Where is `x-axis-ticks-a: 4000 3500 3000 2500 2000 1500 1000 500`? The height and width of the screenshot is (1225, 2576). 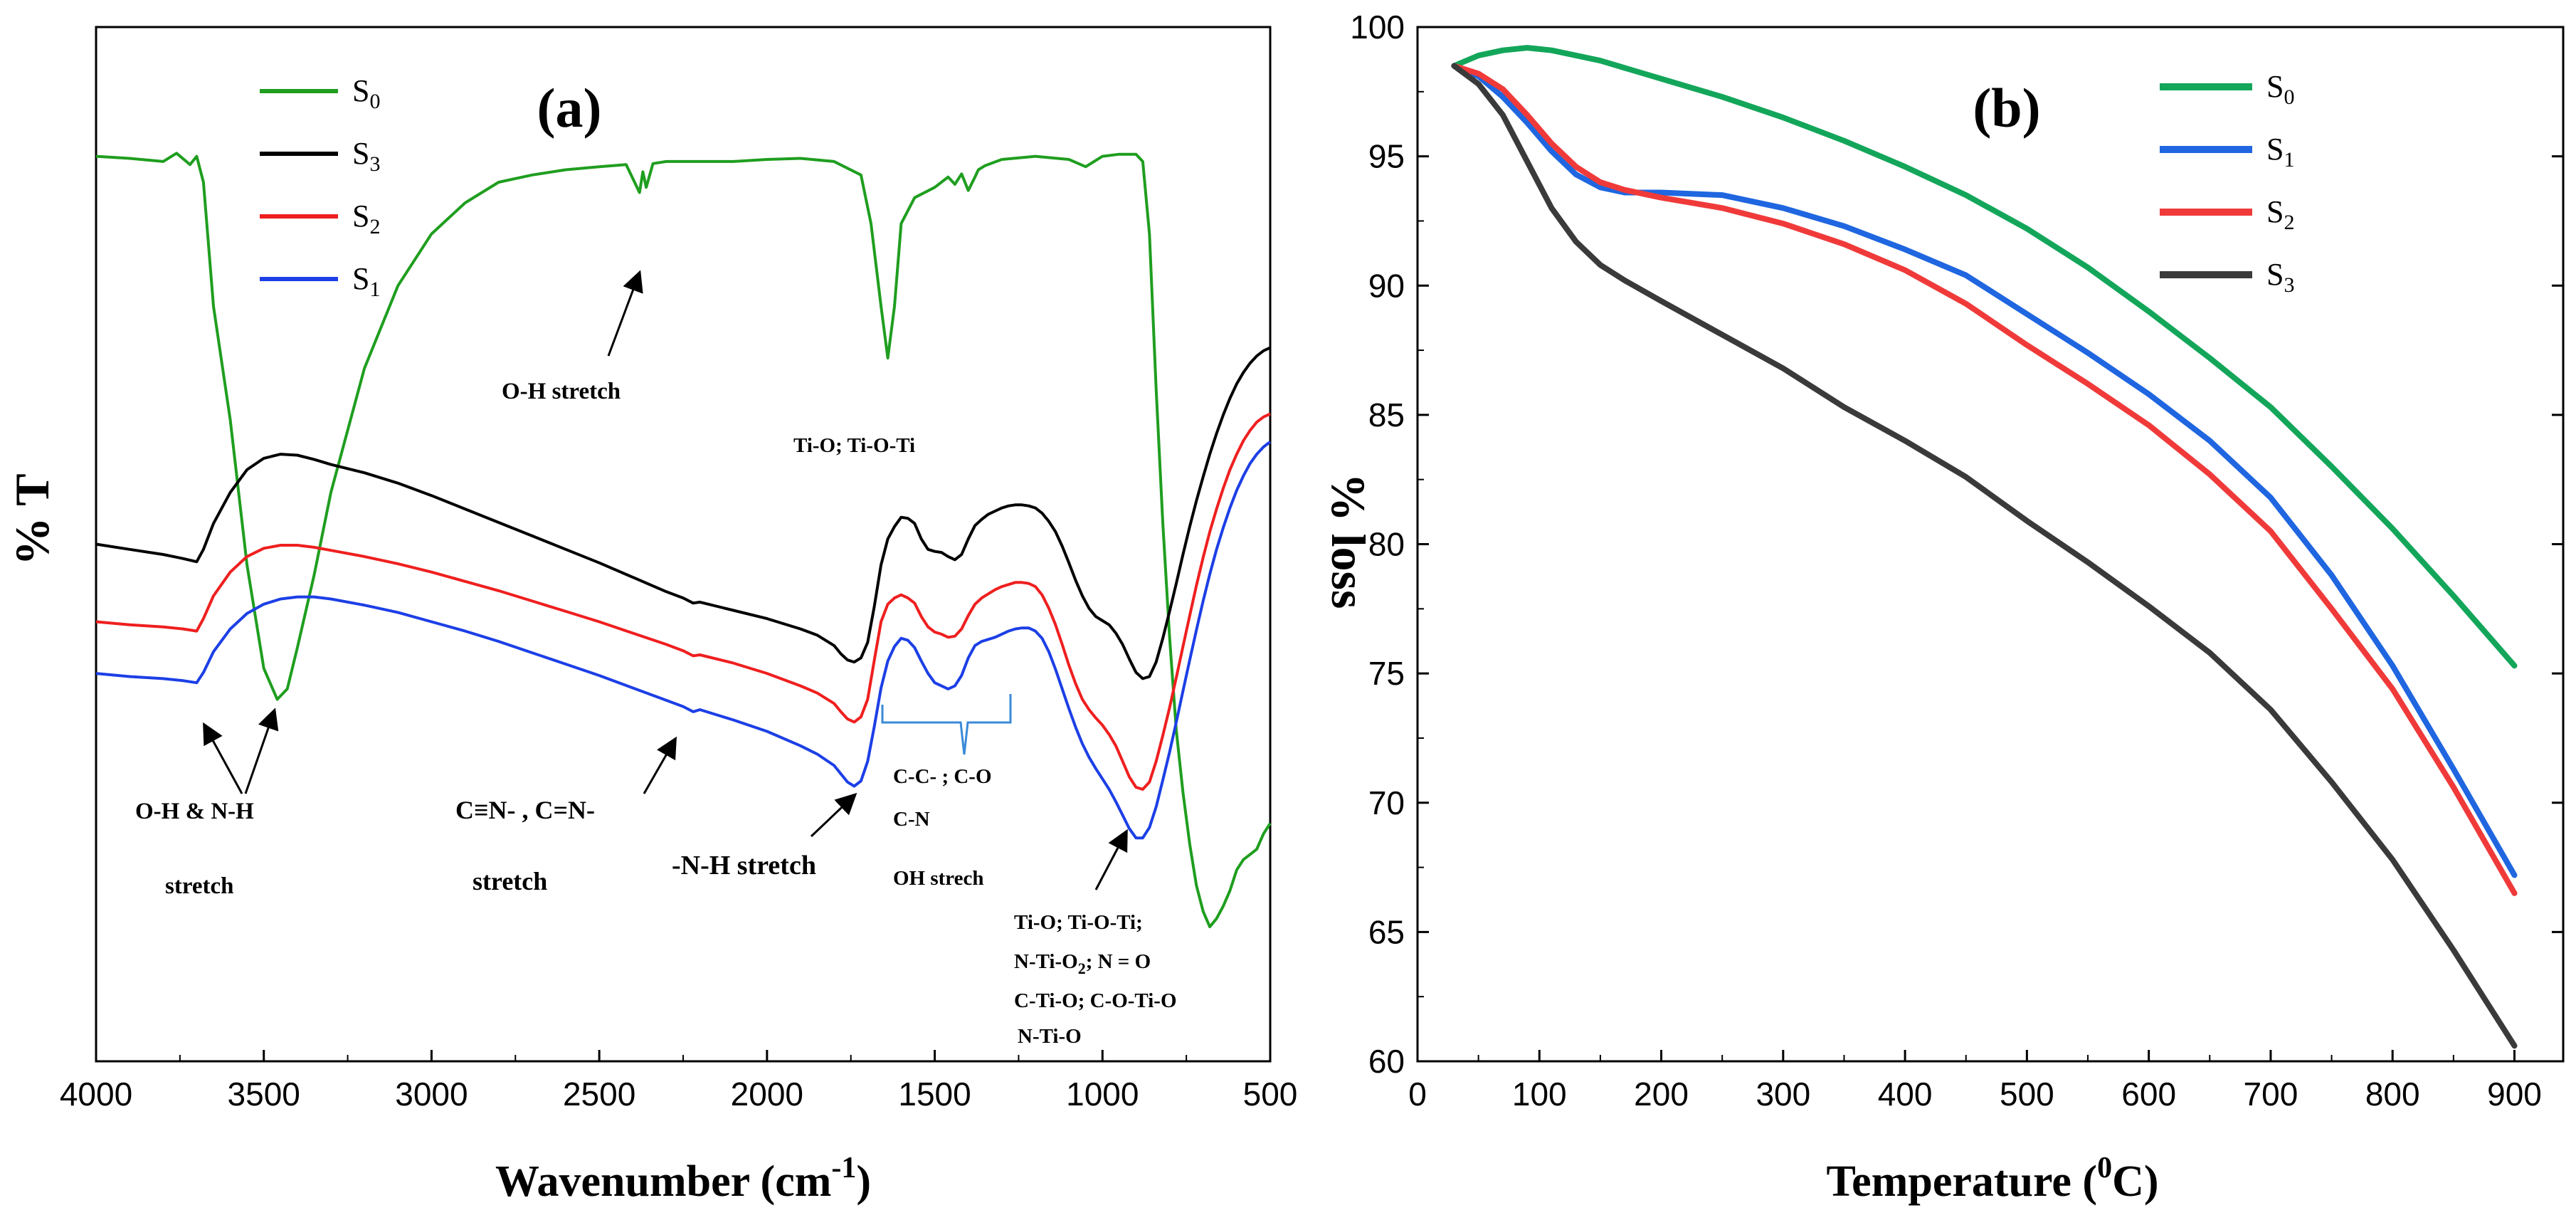
x-axis-ticks-a: 4000 3500 3000 2500 2000 1500 1000 500 is located at coordinates (679, 1081).